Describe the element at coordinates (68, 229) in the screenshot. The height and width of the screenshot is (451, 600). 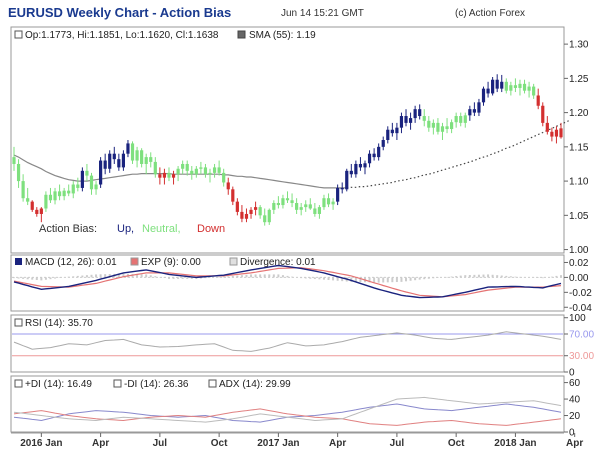
I see `bias-label: Action Bias:` at that location.